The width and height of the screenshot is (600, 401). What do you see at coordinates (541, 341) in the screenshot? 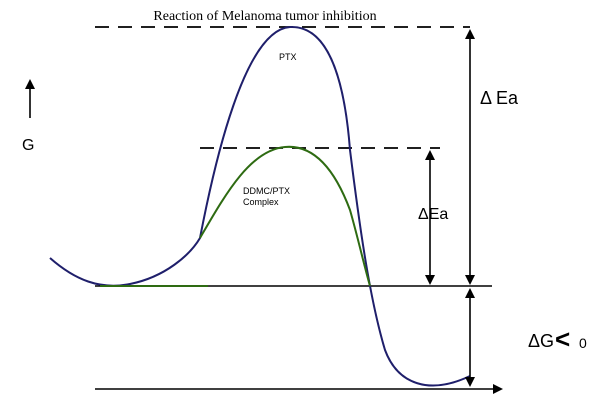
I see `delta-g-label: ΔG` at bounding box center [541, 341].